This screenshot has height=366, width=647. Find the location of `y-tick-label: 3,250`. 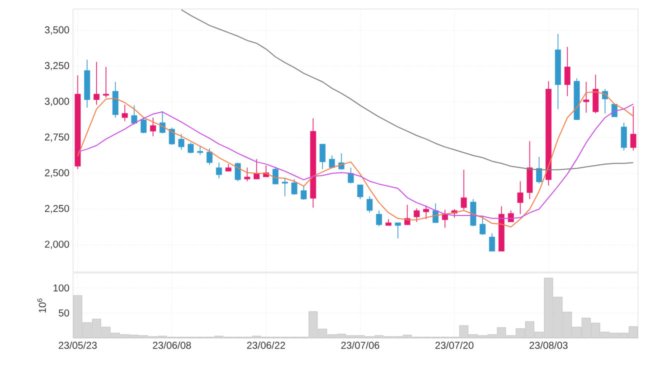

y-tick-label: 3,250 is located at coordinates (57, 66).